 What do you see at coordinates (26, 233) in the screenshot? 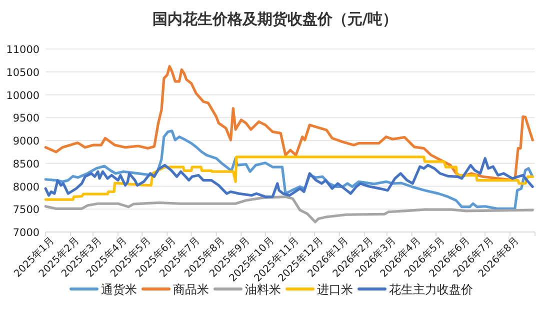
I see `y-tick-label: 7000` at bounding box center [26, 233].